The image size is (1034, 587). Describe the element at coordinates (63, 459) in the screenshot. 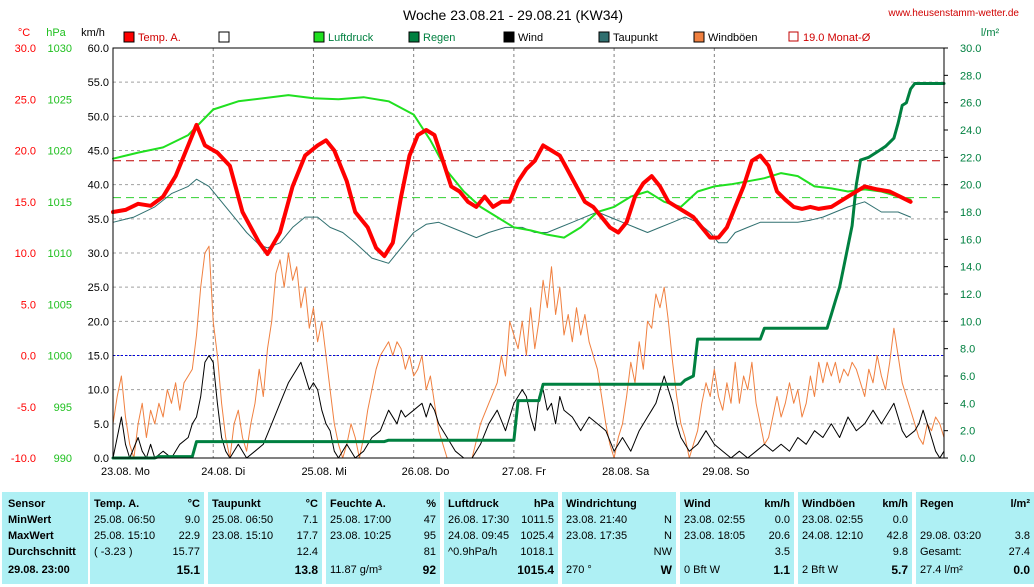

I see `pressure-tick-label: 990` at that location.